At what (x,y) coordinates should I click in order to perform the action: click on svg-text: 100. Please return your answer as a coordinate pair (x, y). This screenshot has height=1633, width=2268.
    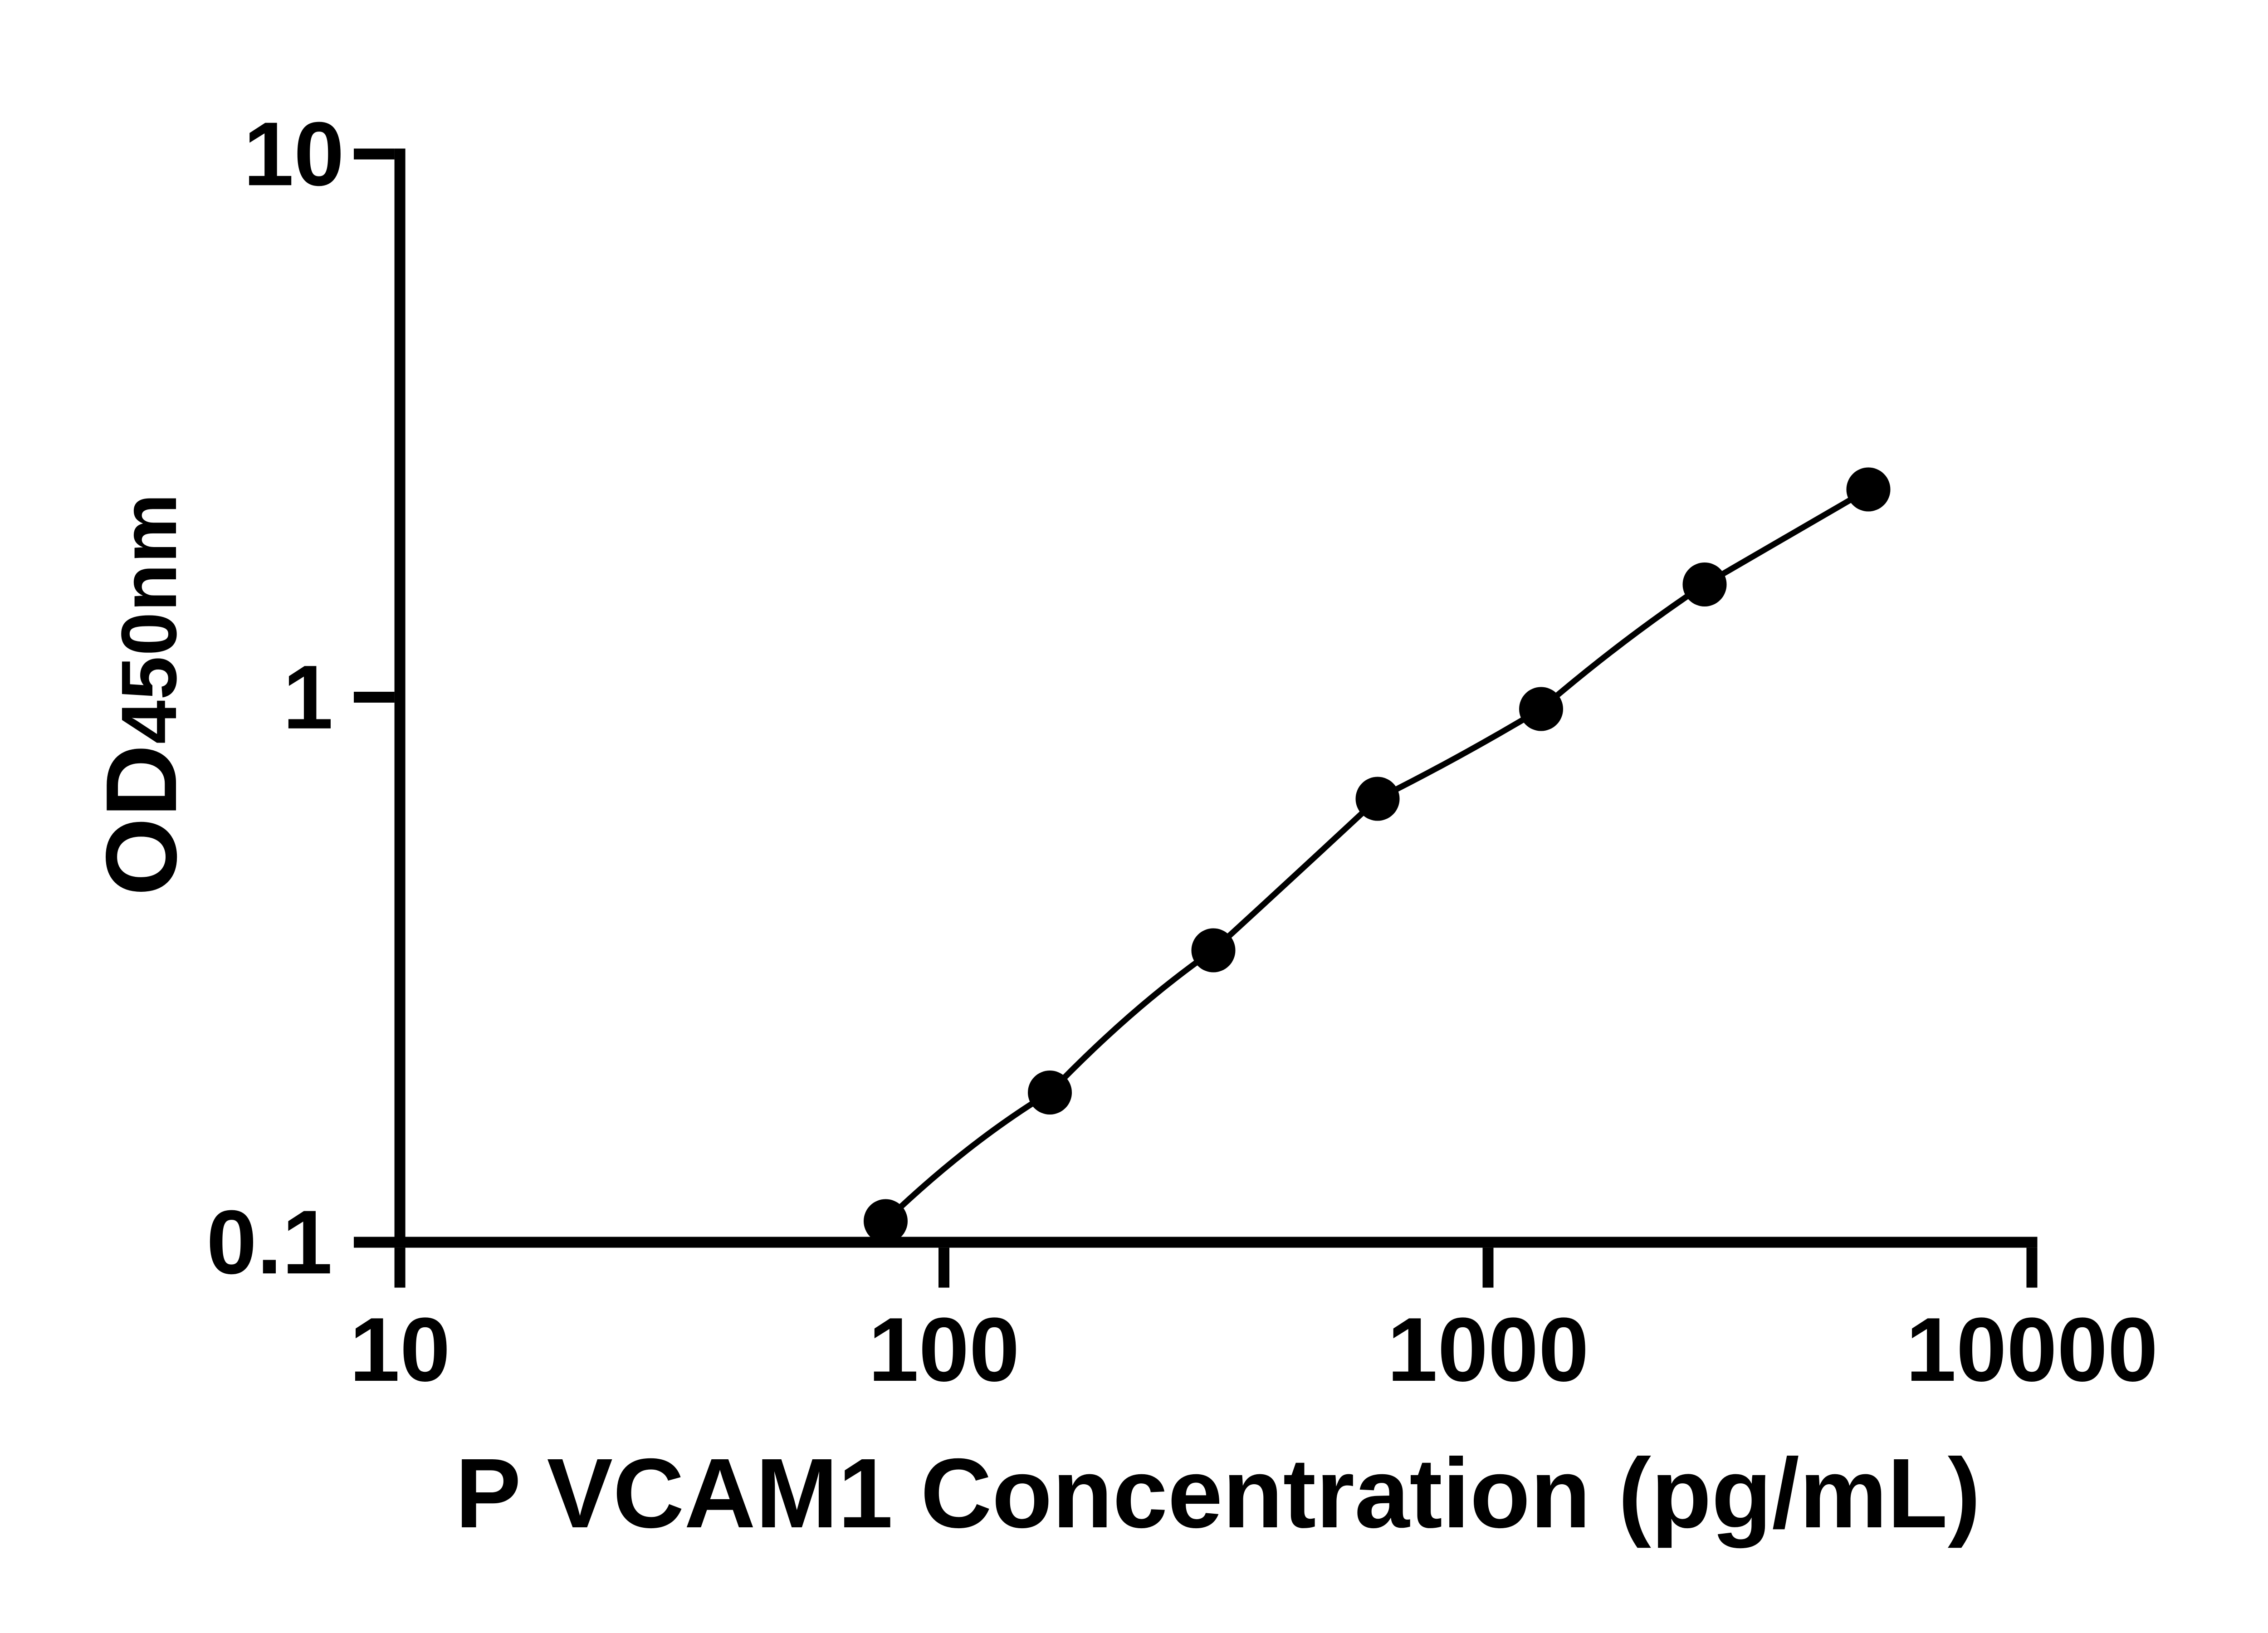
    Looking at the image, I should click on (944, 1349).